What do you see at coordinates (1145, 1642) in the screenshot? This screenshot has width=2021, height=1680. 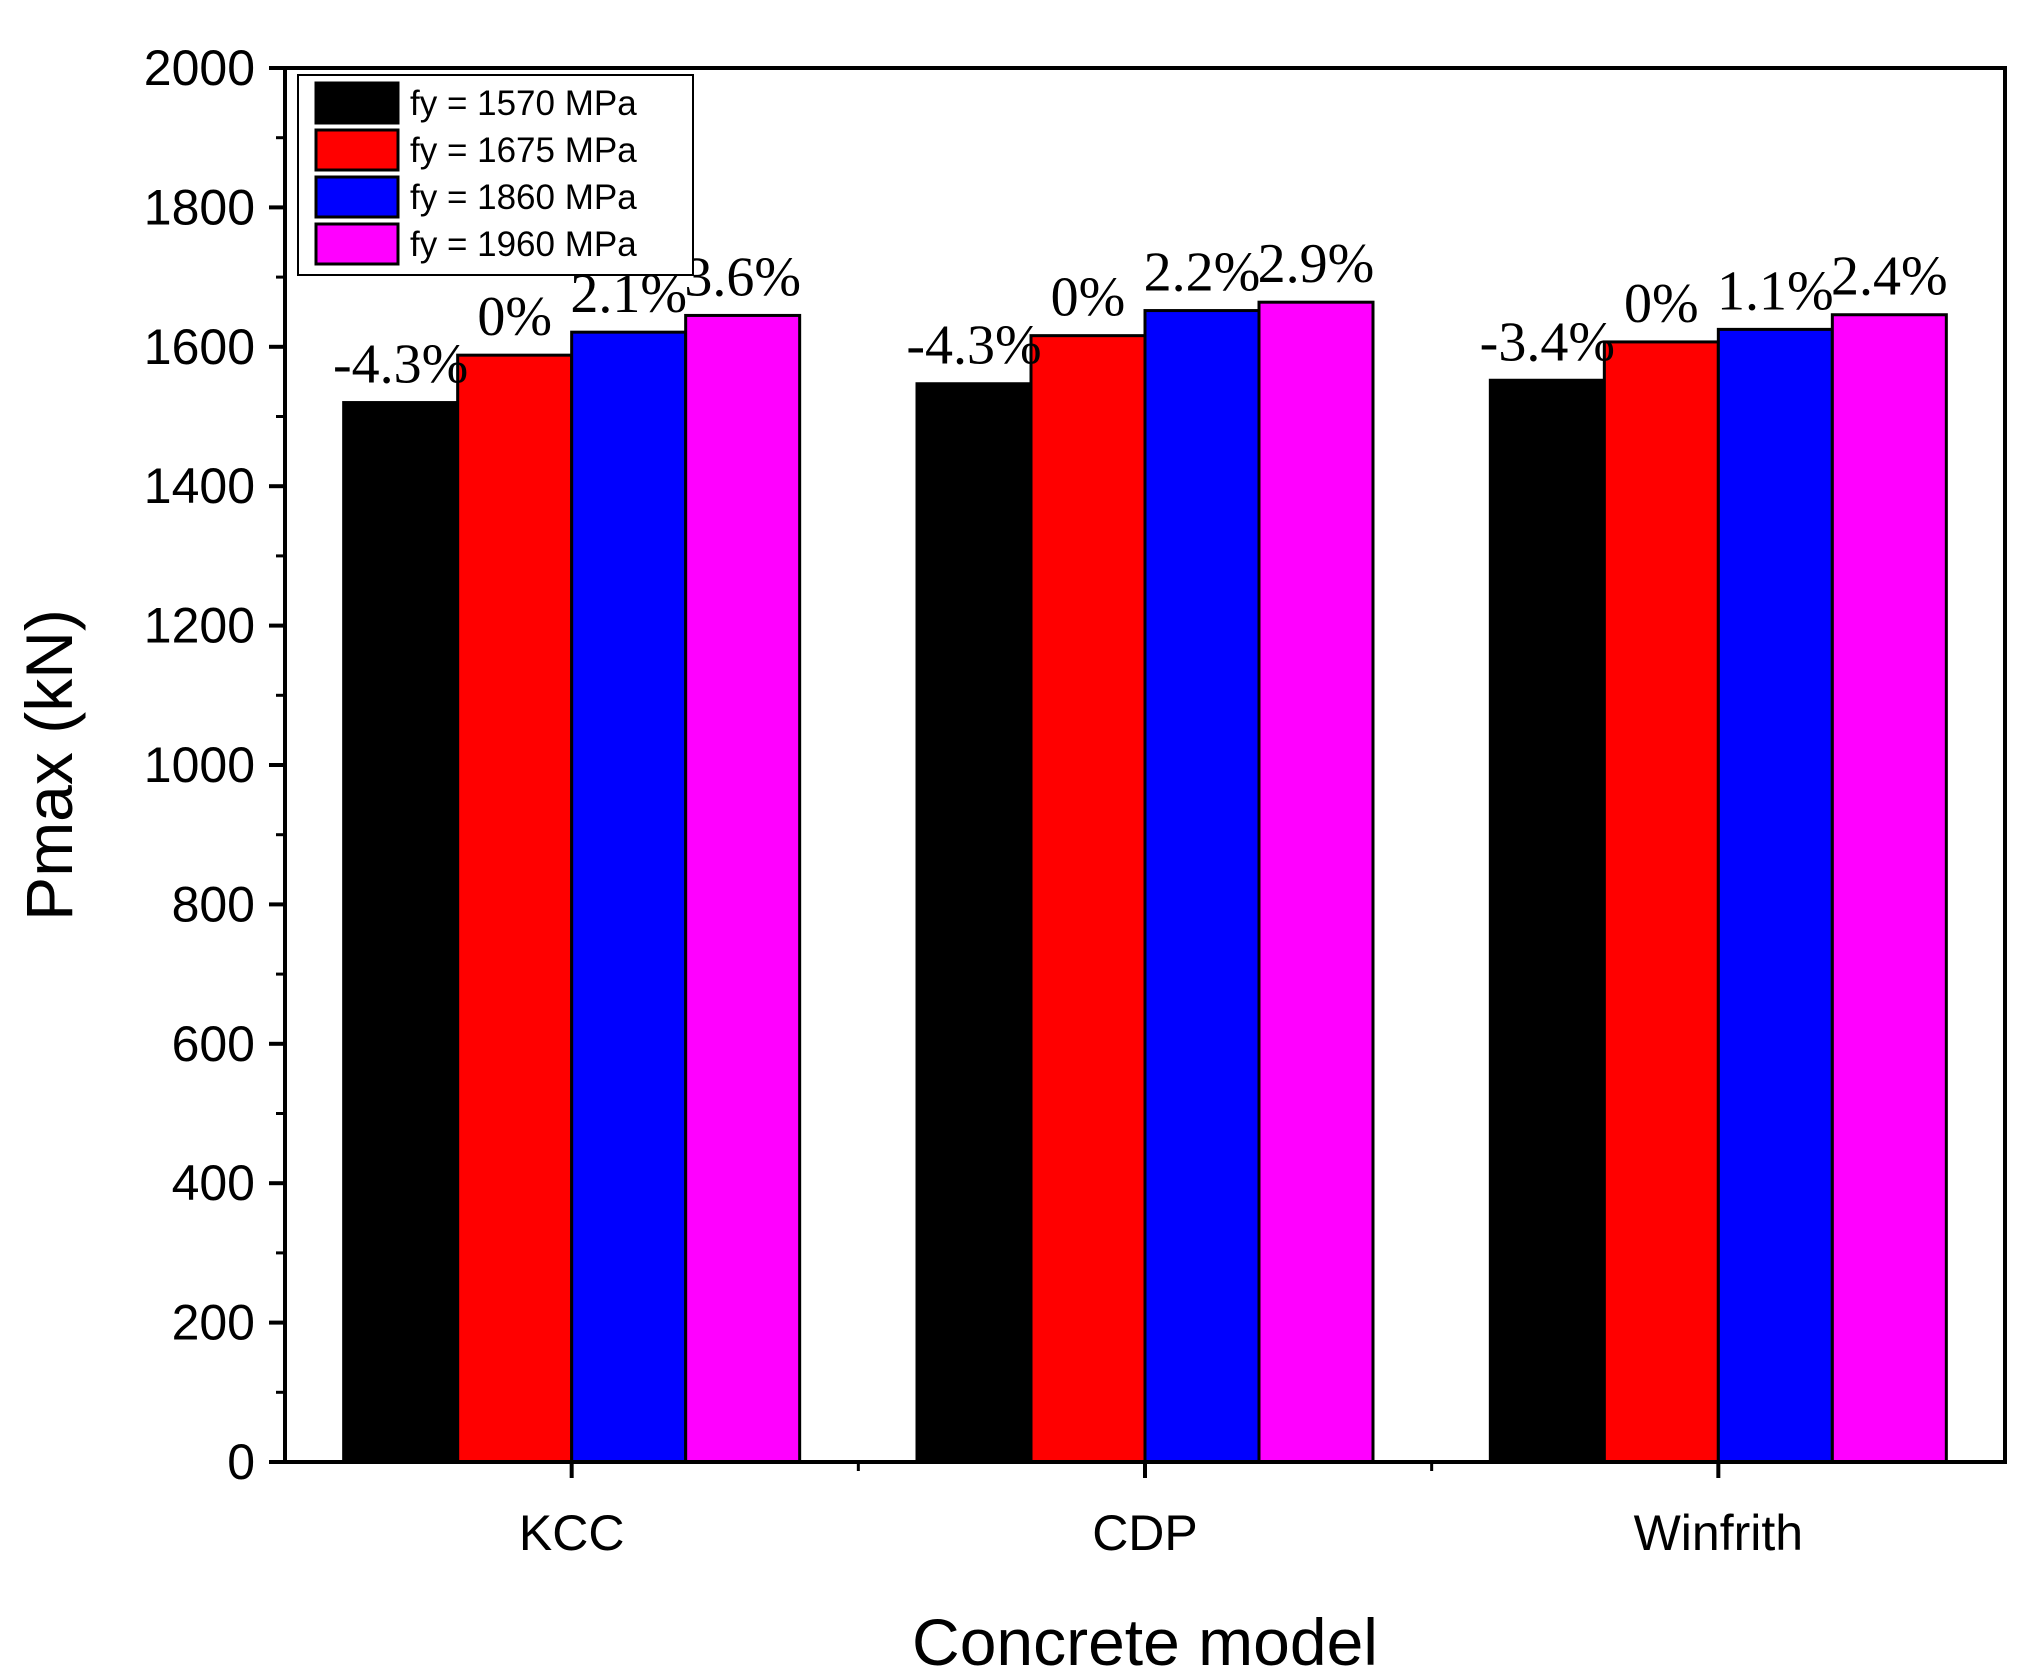 I see `x-axis-title: Concrete model` at bounding box center [1145, 1642].